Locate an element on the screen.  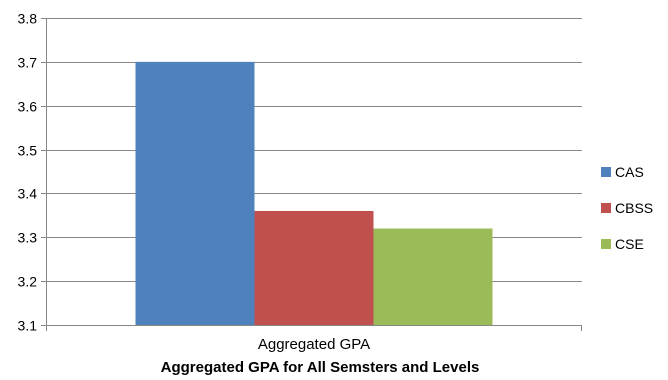
y-tick-label: 3.3 is located at coordinates (28, 238).